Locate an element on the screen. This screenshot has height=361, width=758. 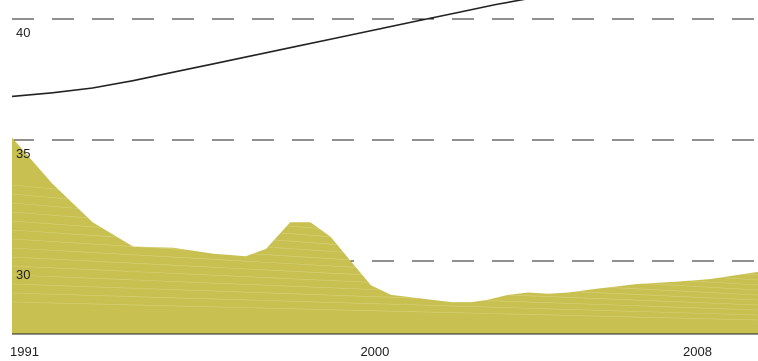
y-tick-label-40: 40 is located at coordinates (23, 32).